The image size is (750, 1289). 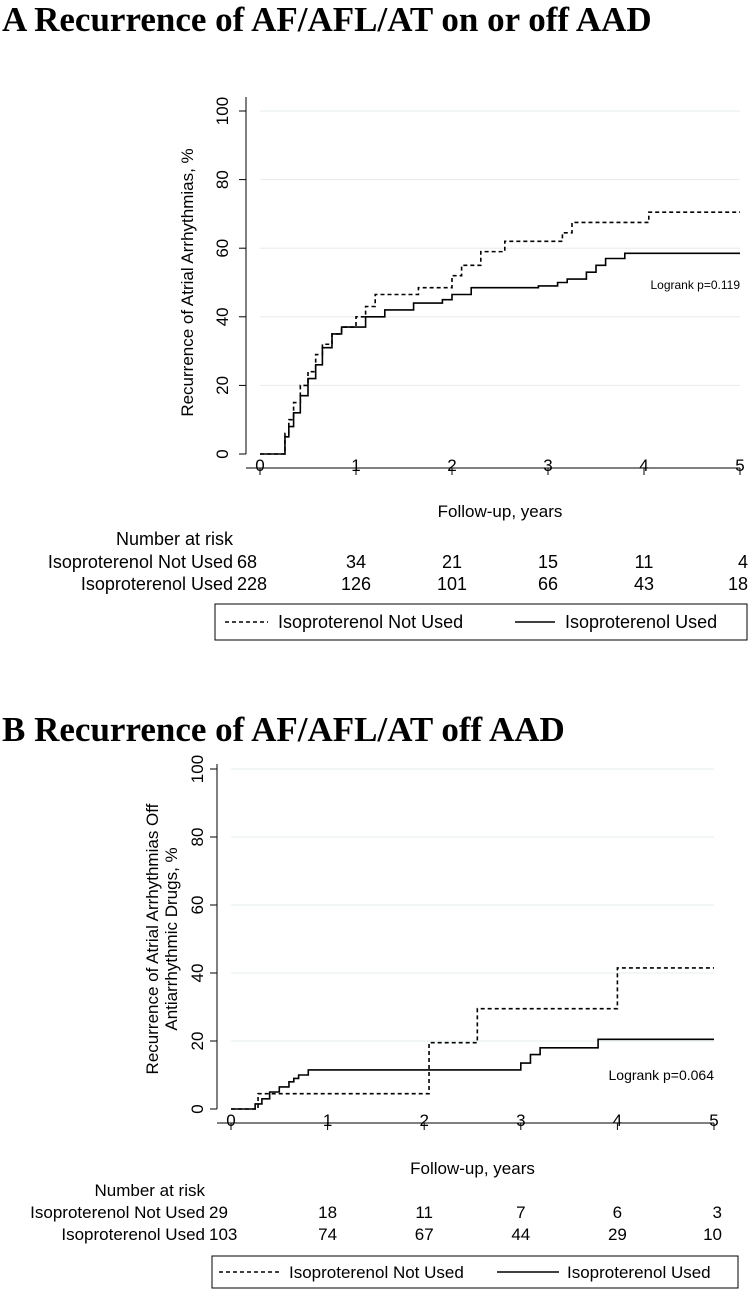 I want to click on chart-b-y-tick-label: 80, so click(x=197, y=837).